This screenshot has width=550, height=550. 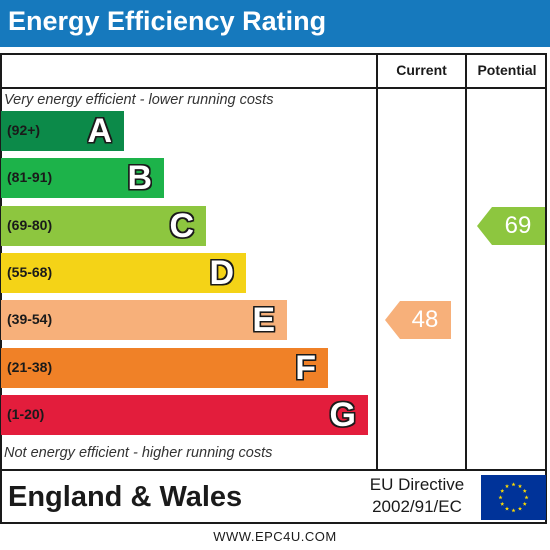 What do you see at coordinates (263, 320) in the screenshot?
I see `band-letter: E` at bounding box center [263, 320].